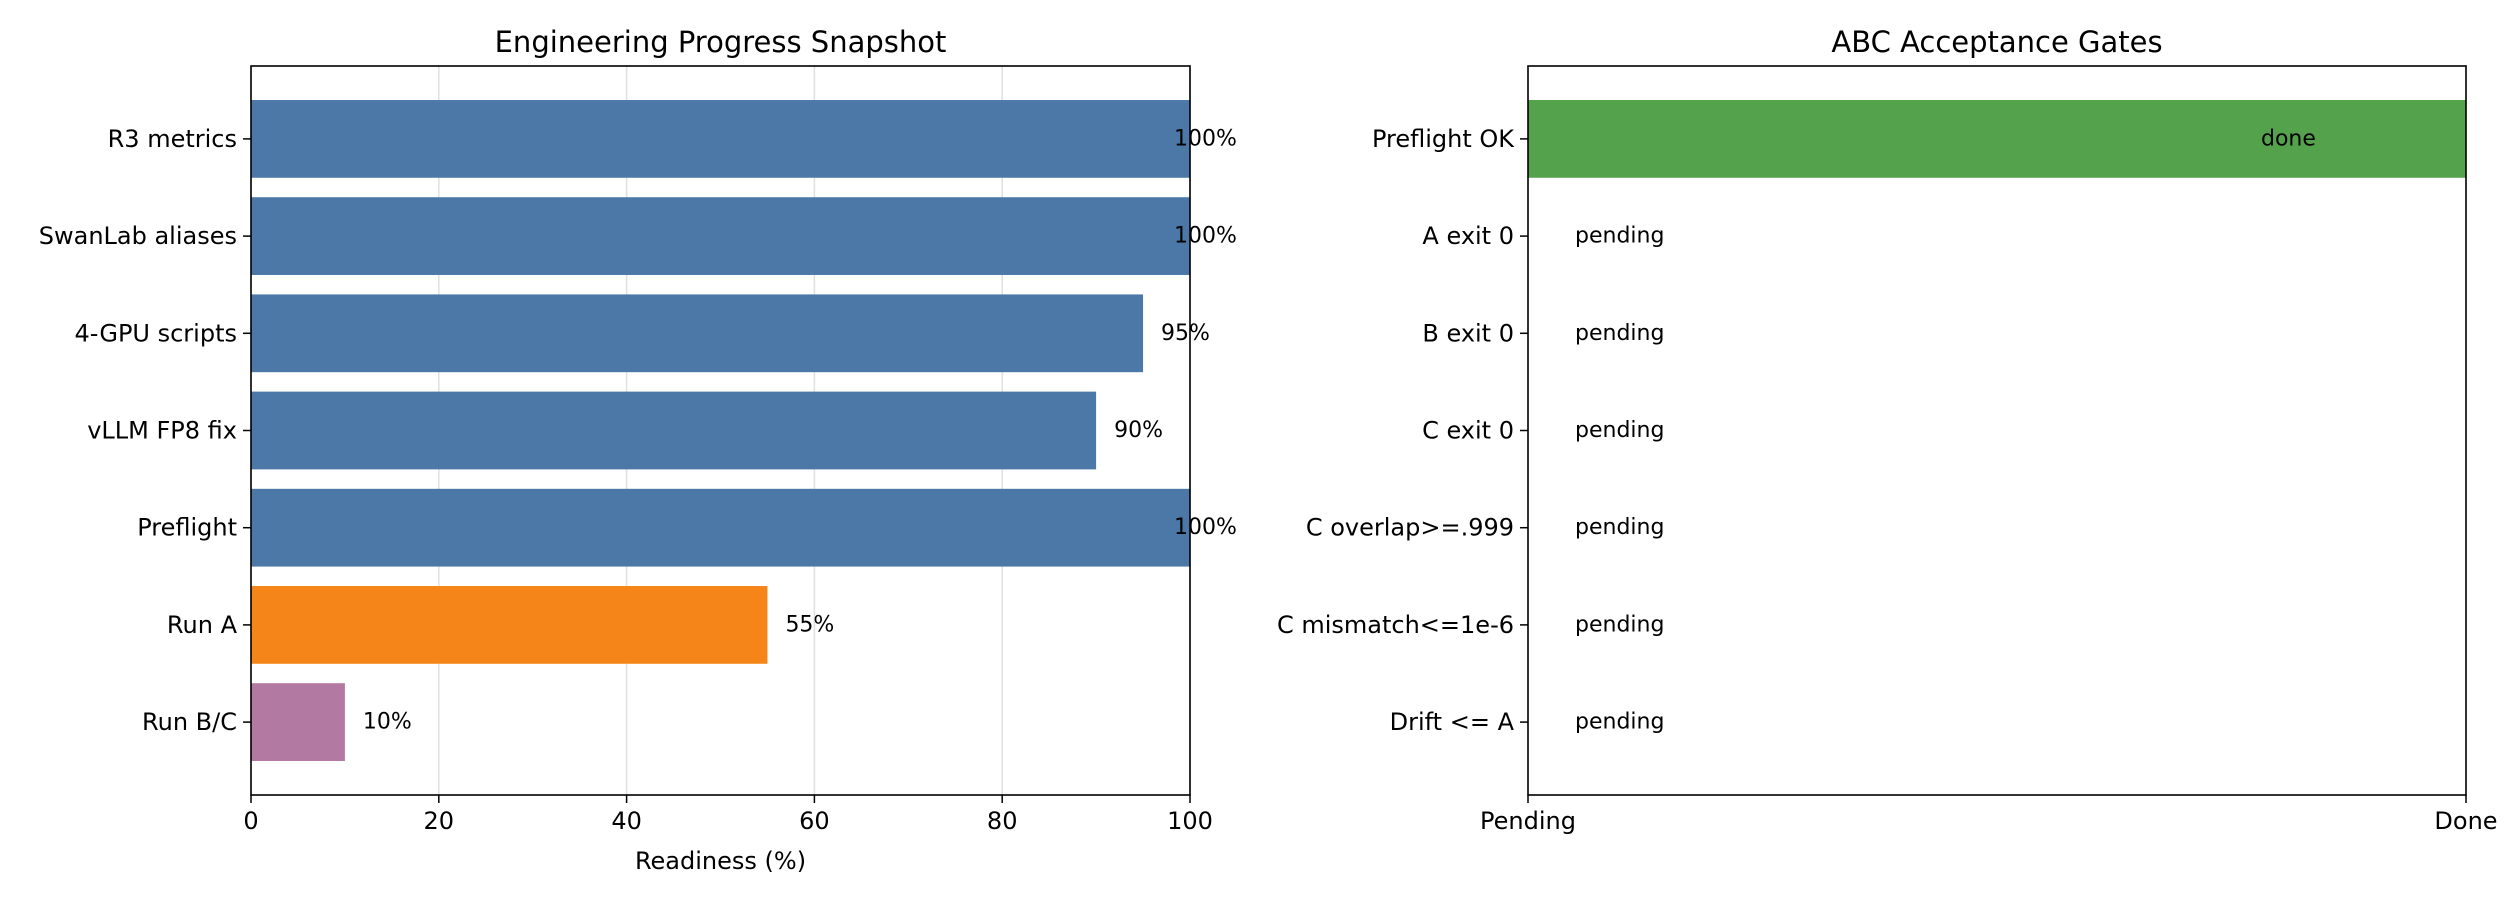  Describe the element at coordinates (1443, 139) in the screenshot. I see `y-tick-label: Preflight OK` at that location.